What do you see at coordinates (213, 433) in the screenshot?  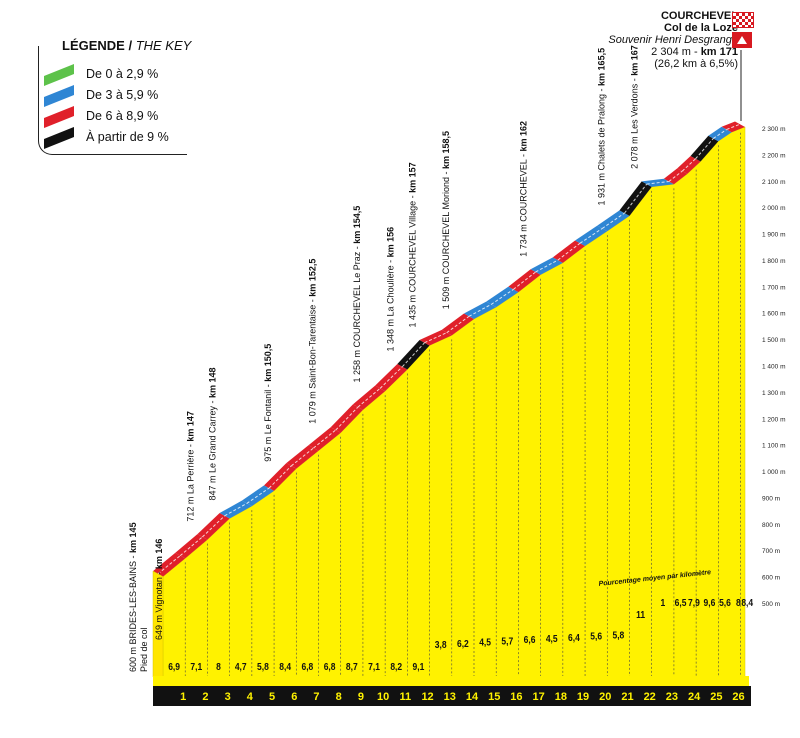 I see `location-annotation: 847 m Le Grand Carrey - km 148` at bounding box center [213, 433].